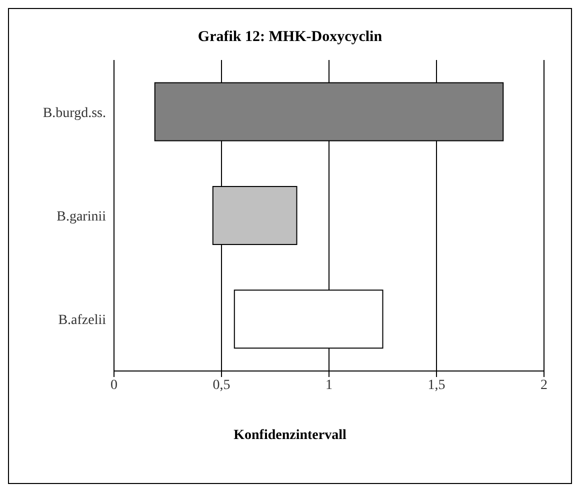  What do you see at coordinates (74, 113) in the screenshot?
I see `y-tick-label: B.burgd.ss.` at bounding box center [74, 113].